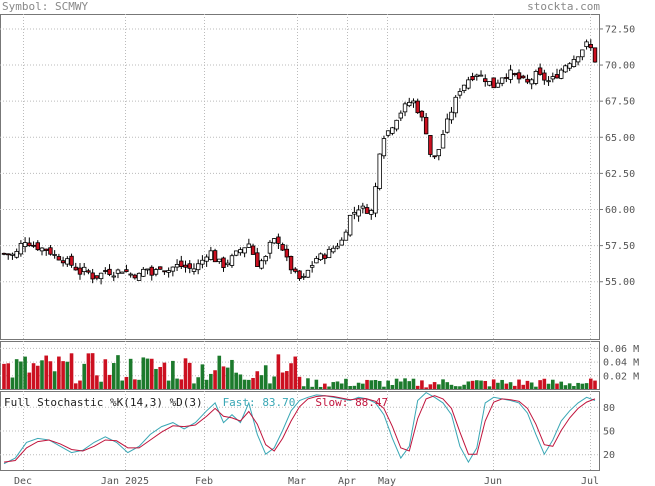  Describe the element at coordinates (563, 6) in the screenshot. I see `brand-label: stockta.com` at that location.